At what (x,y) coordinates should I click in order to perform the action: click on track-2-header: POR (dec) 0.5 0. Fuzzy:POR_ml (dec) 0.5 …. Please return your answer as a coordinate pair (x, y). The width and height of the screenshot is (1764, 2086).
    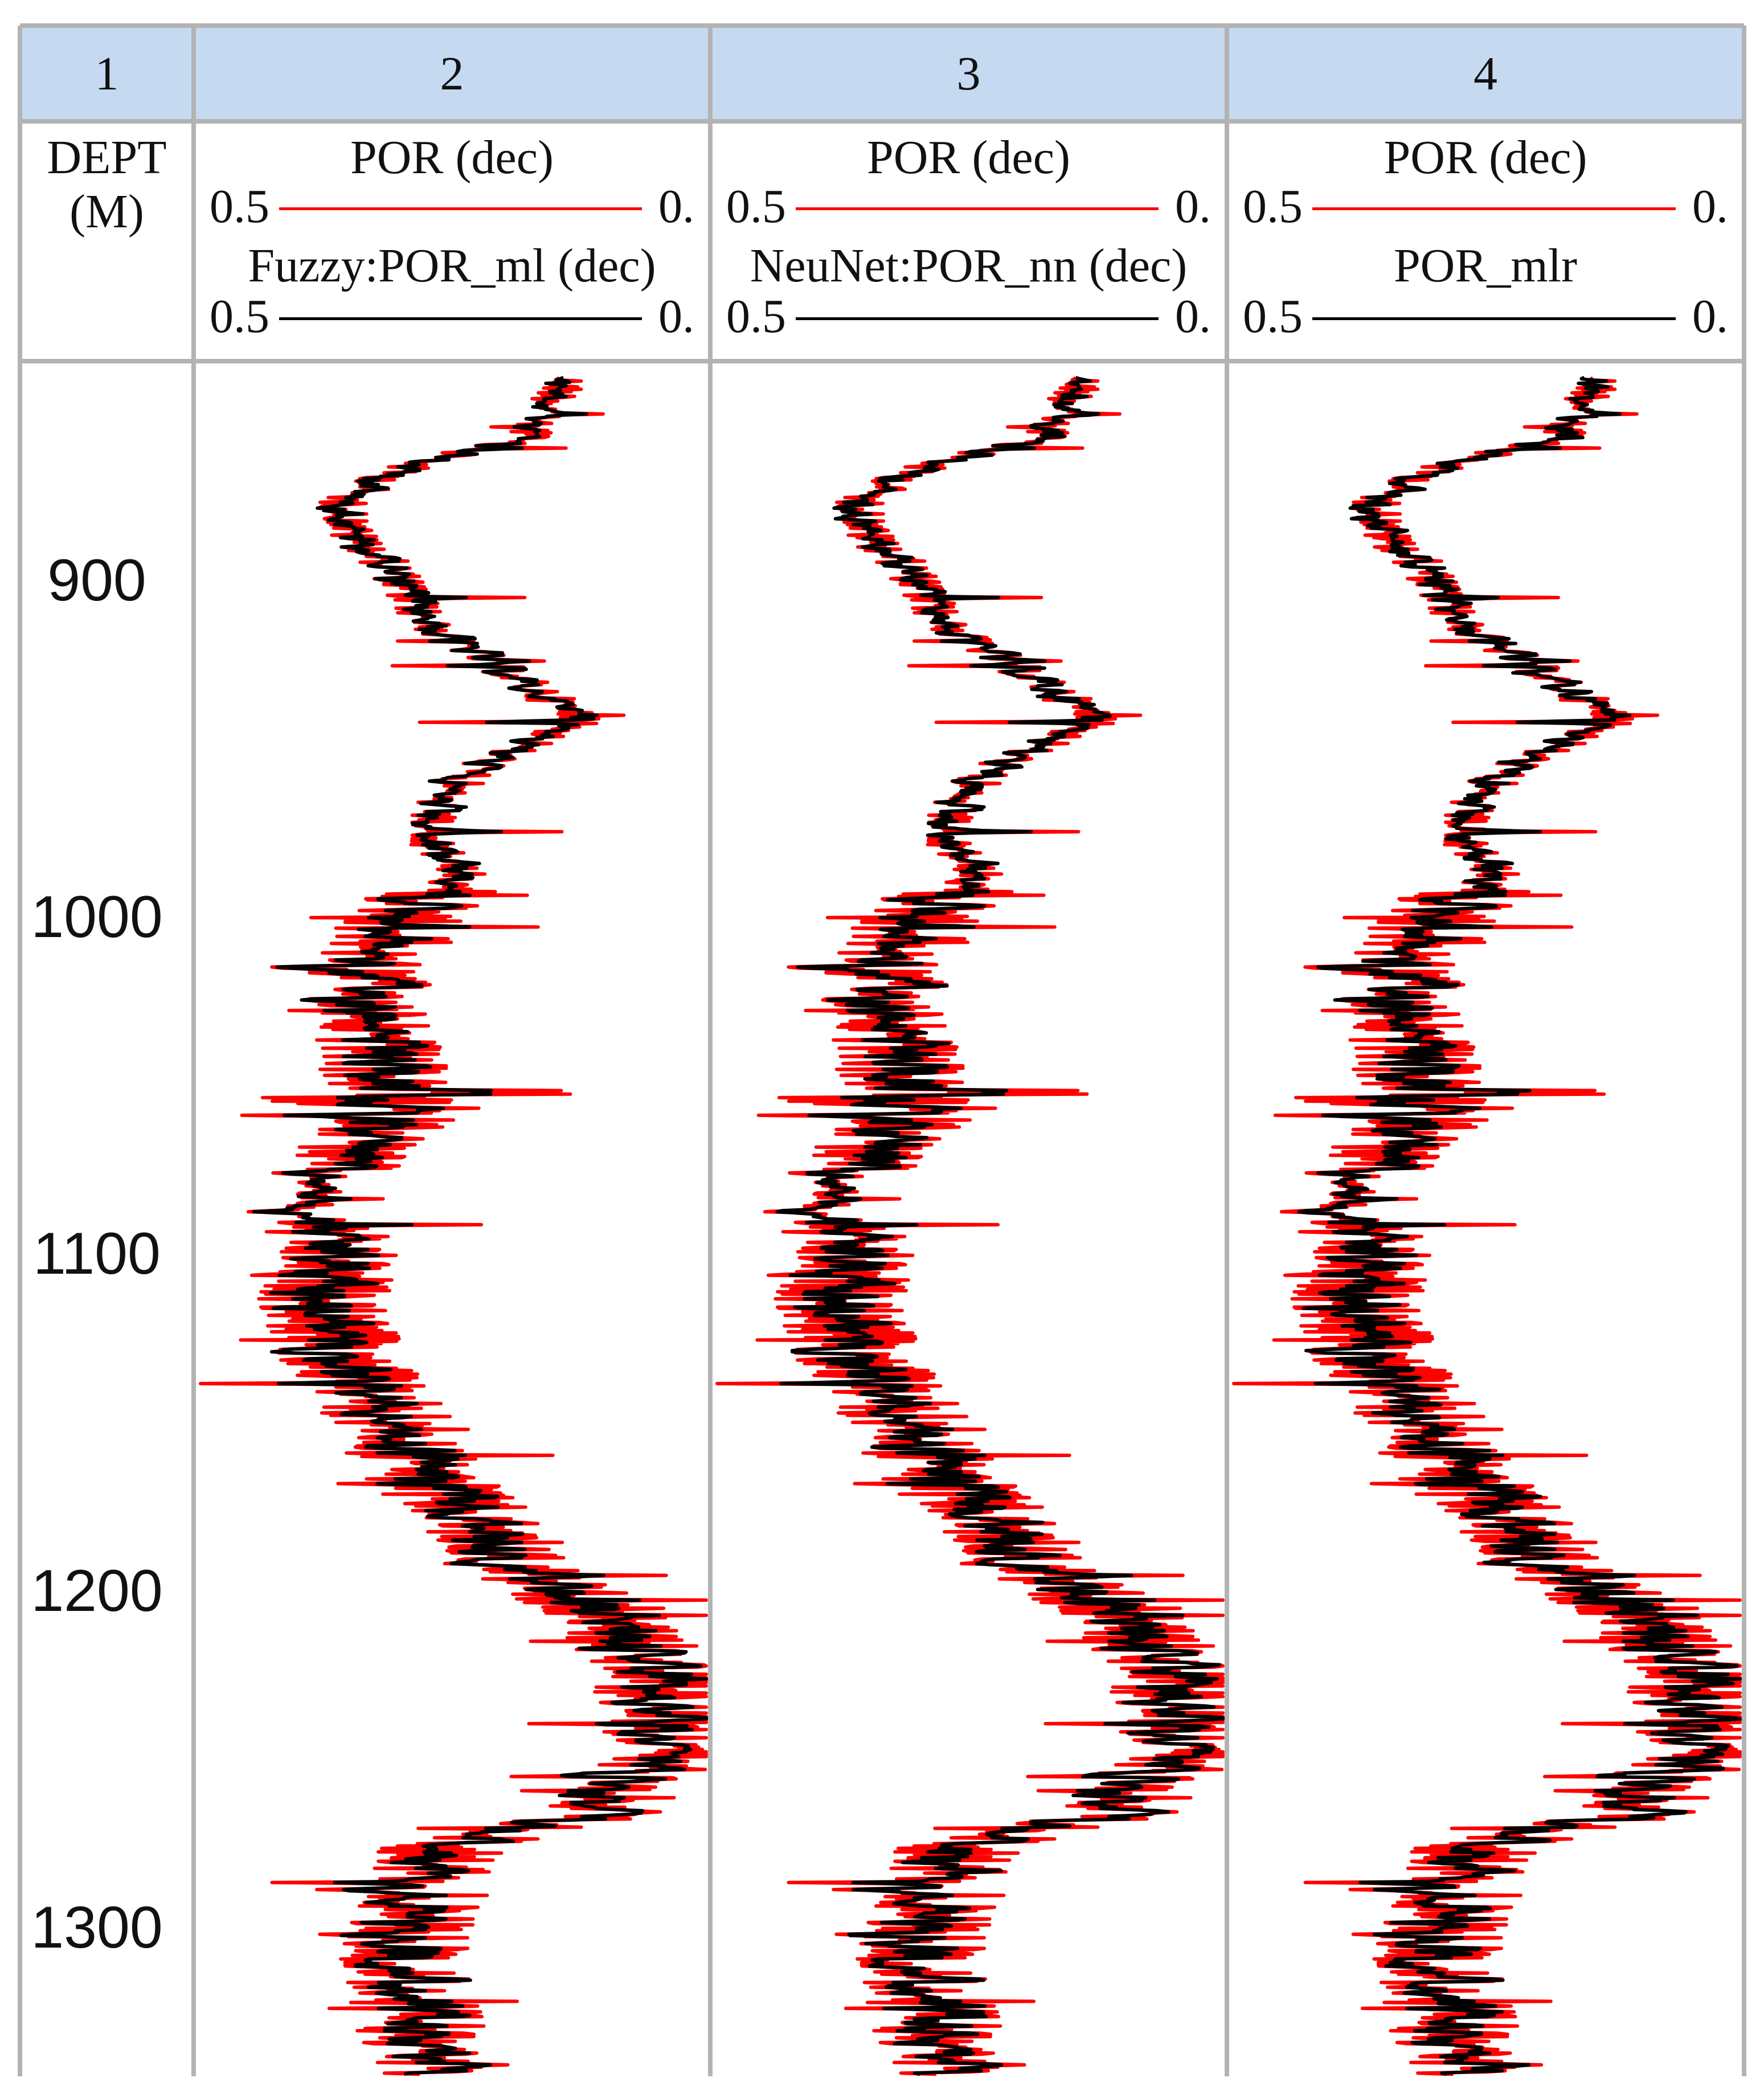
    Looking at the image, I should click on (452, 241).